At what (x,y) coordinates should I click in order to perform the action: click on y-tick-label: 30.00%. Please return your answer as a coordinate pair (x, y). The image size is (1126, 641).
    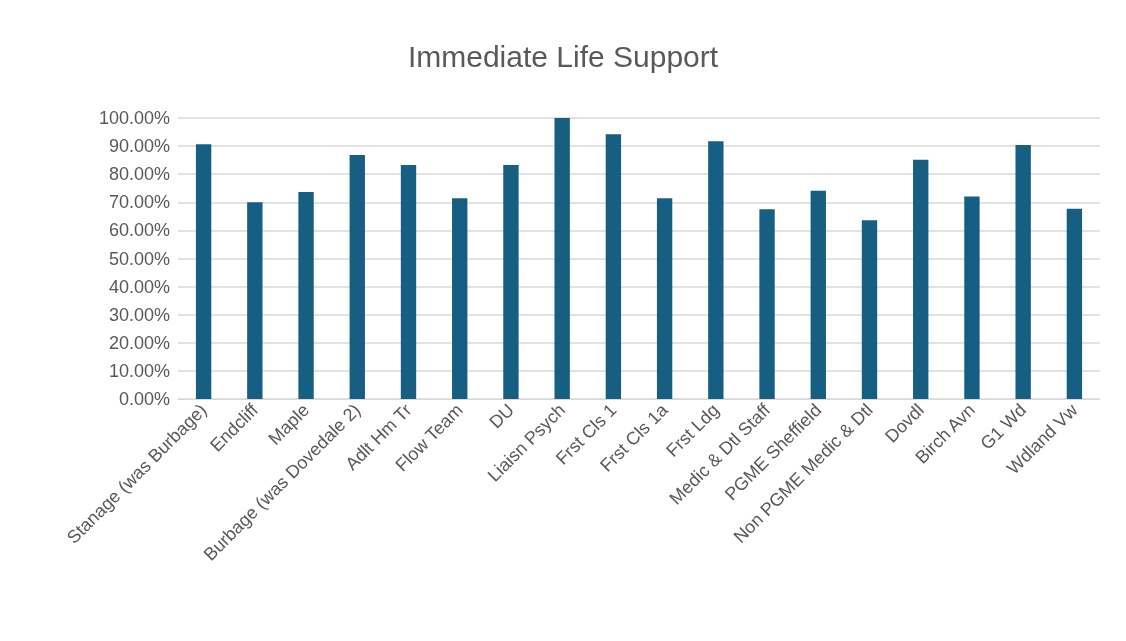
    Looking at the image, I should click on (139, 314).